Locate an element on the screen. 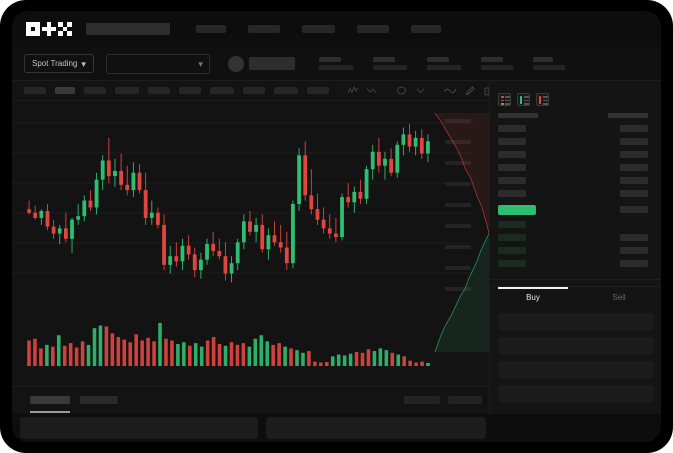 The image size is (673, 453). okx-logo is located at coordinates (49, 29).